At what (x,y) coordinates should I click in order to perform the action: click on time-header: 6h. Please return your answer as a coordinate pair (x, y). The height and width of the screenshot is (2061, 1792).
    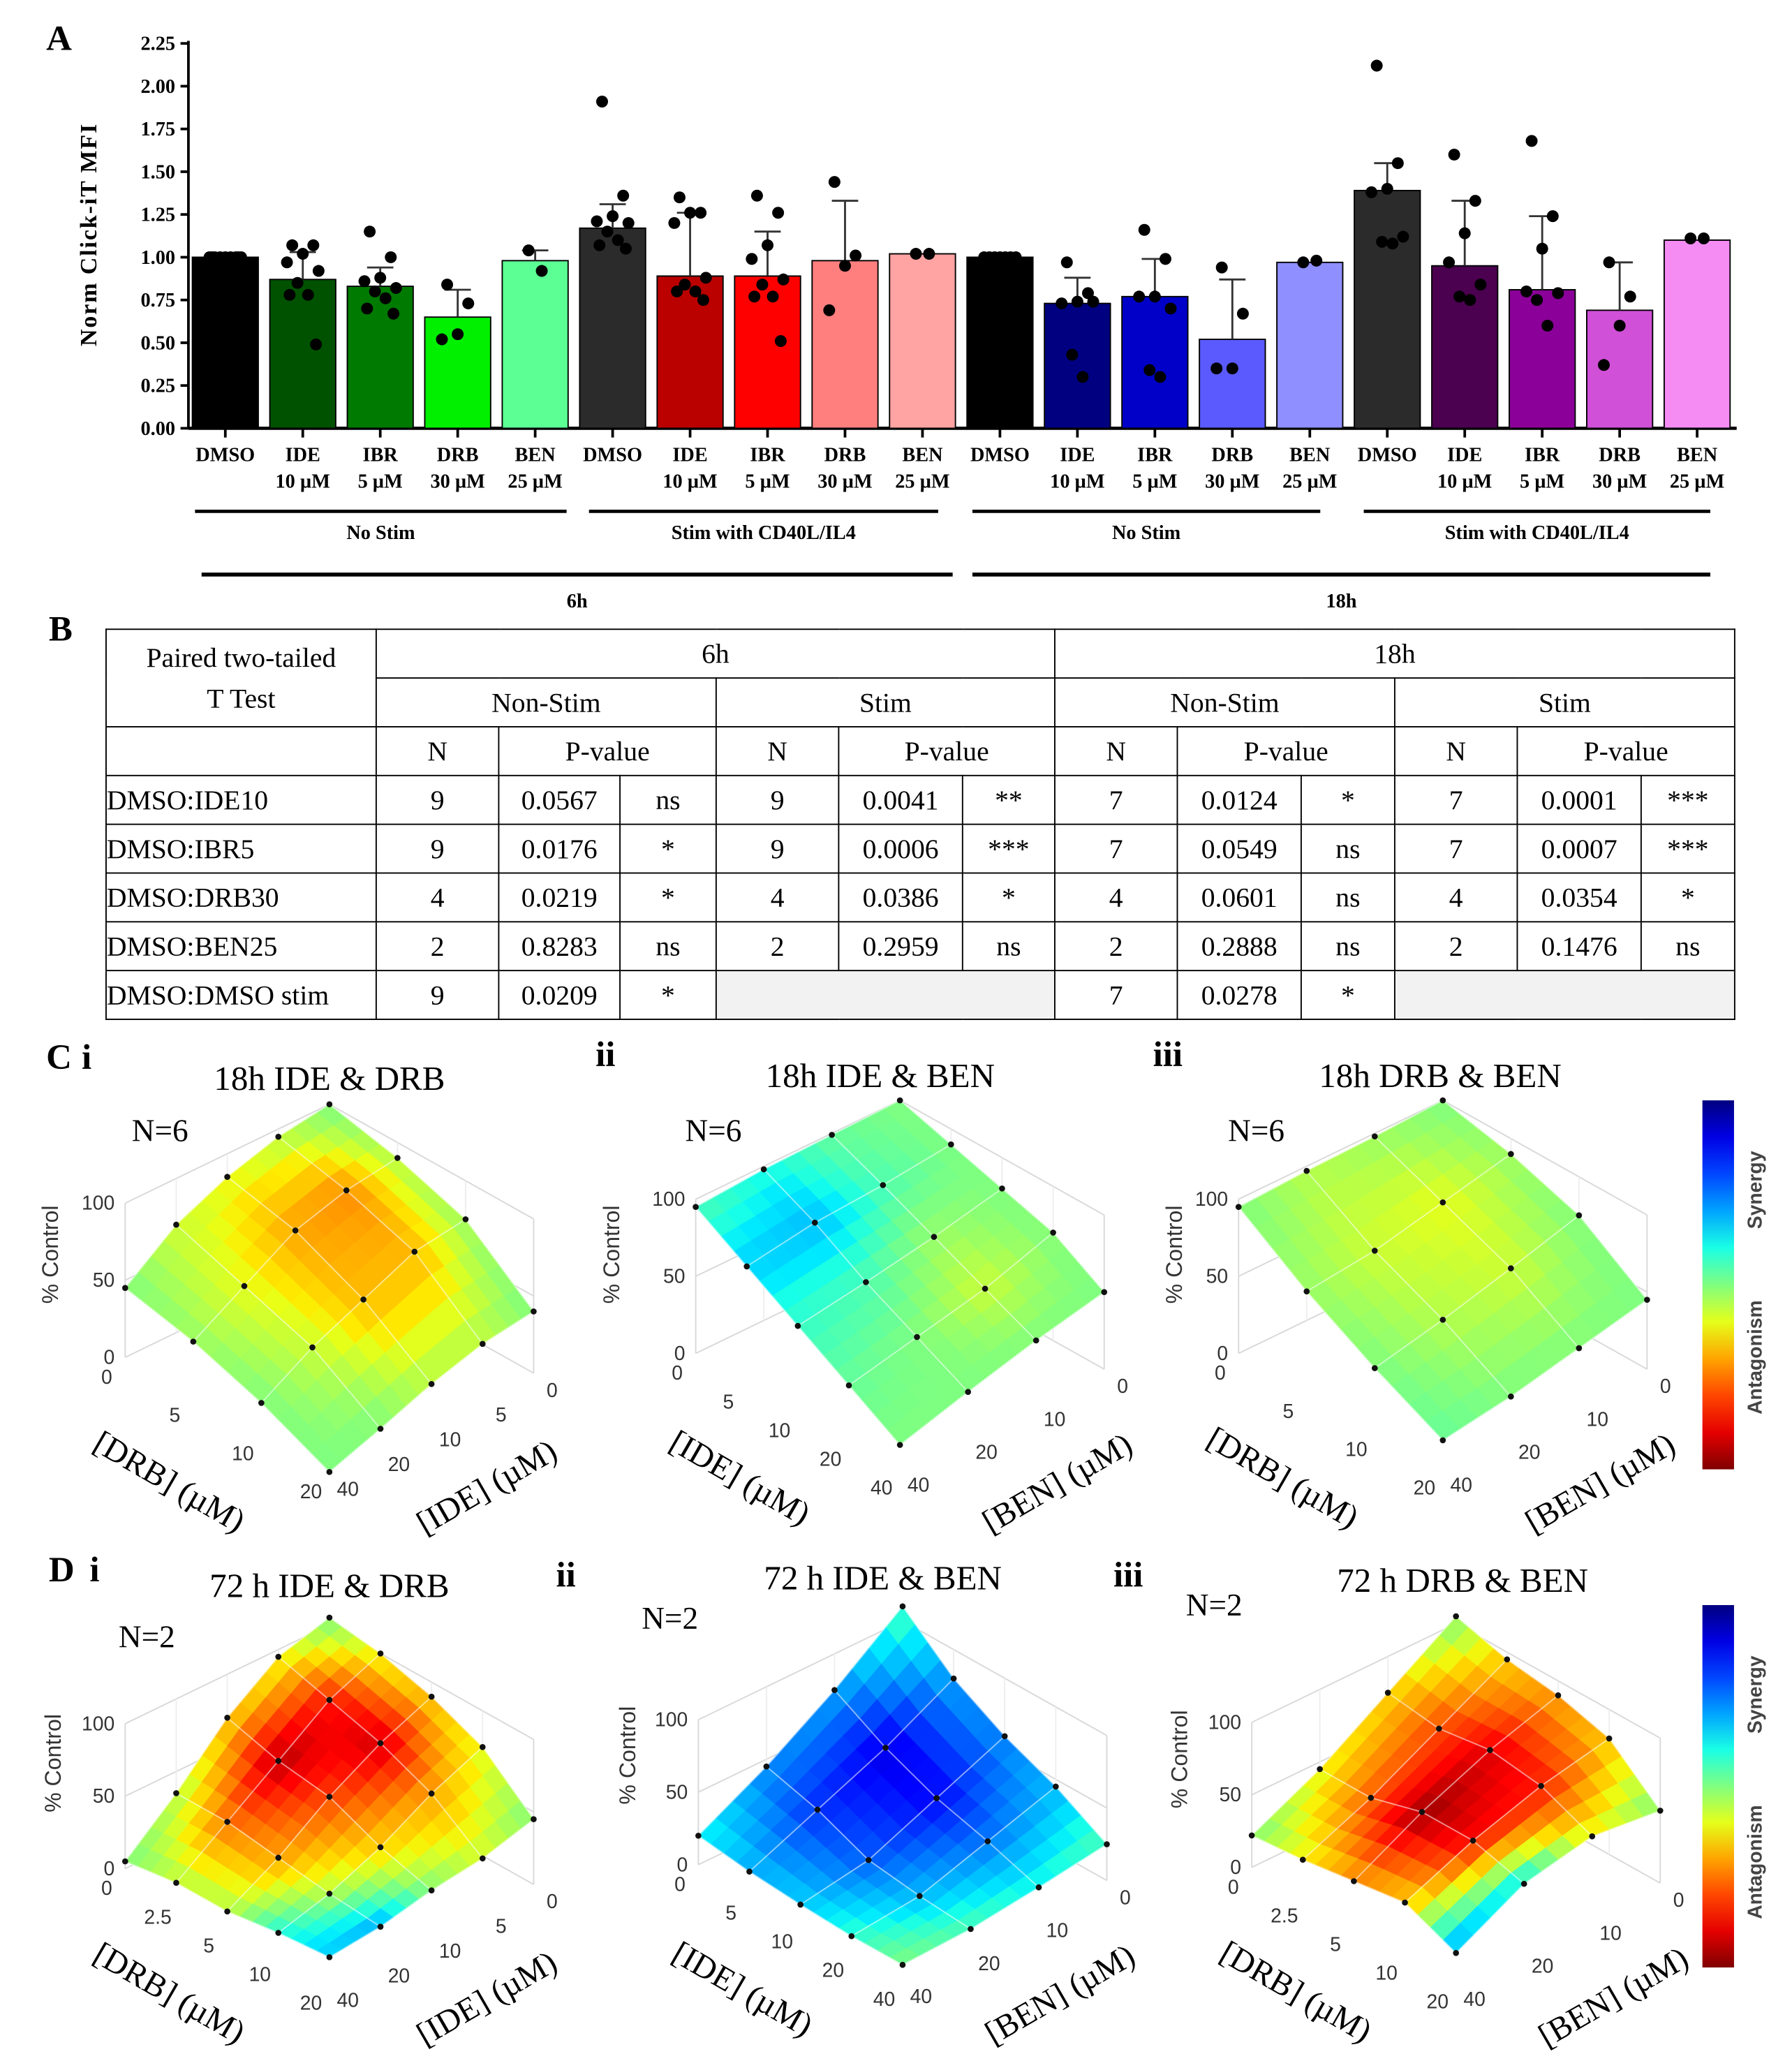
    Looking at the image, I should click on (715, 653).